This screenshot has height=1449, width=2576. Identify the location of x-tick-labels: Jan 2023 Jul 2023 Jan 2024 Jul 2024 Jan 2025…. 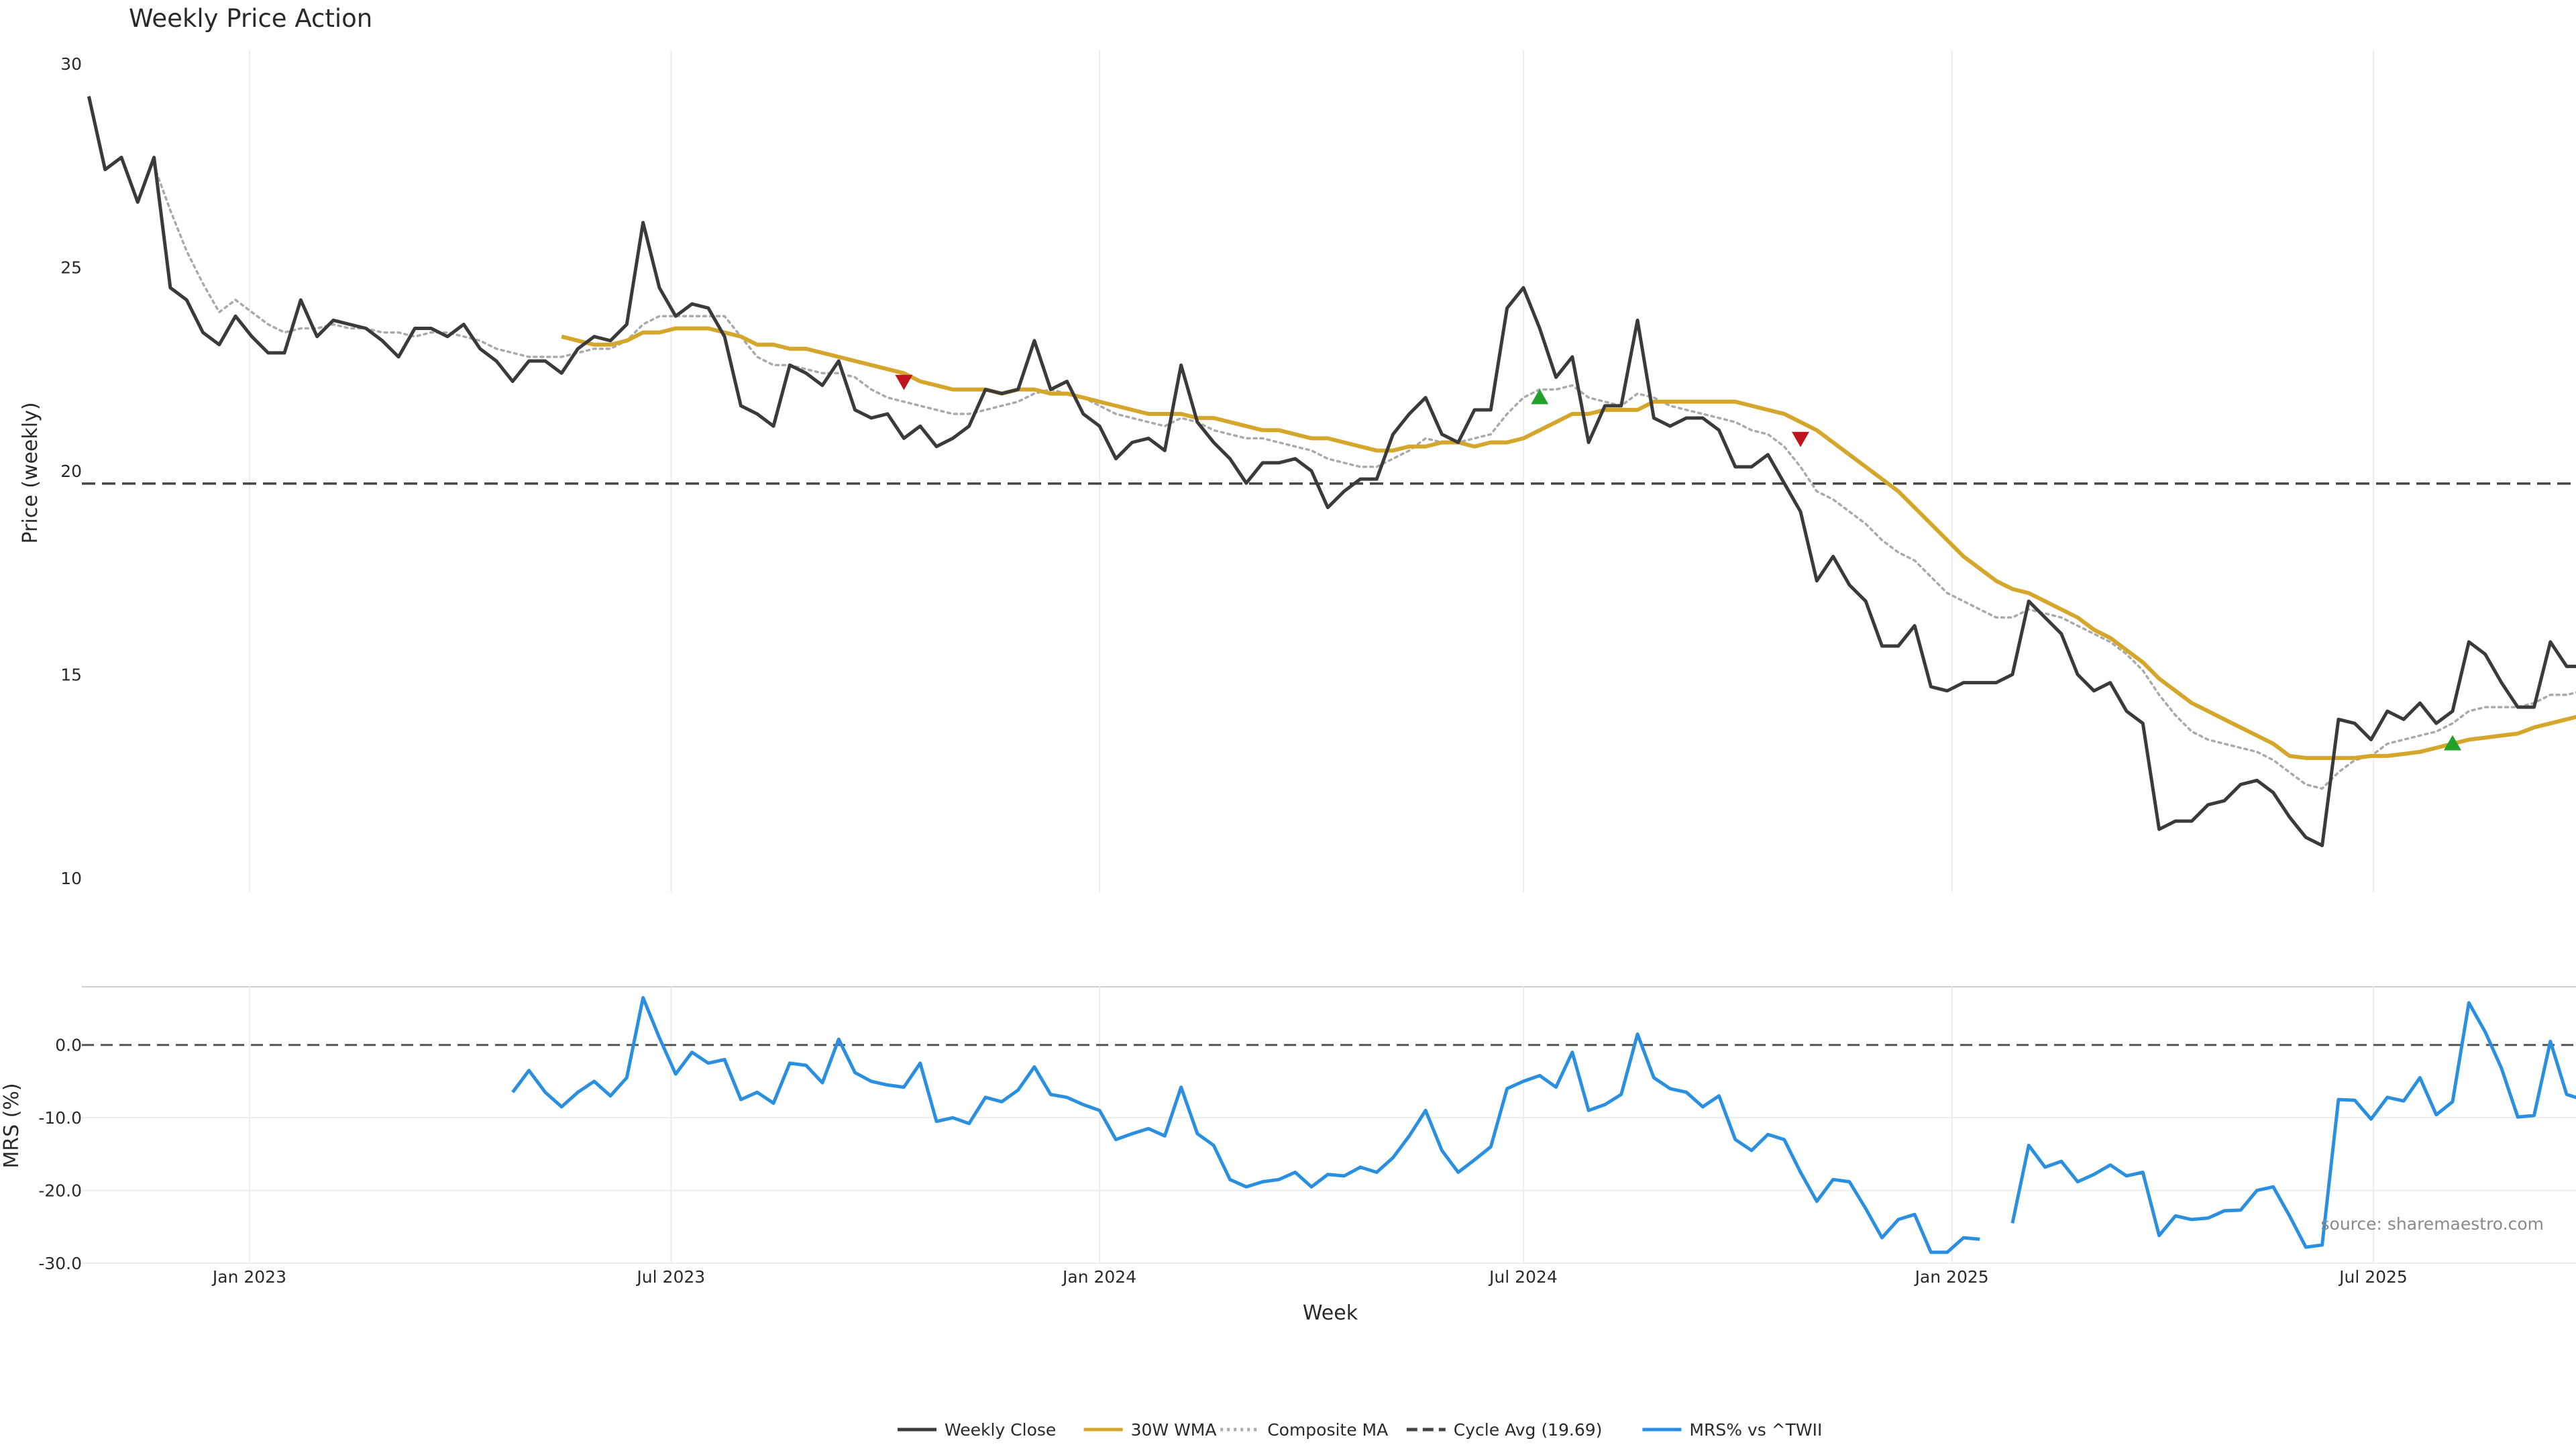
(1309, 1277).